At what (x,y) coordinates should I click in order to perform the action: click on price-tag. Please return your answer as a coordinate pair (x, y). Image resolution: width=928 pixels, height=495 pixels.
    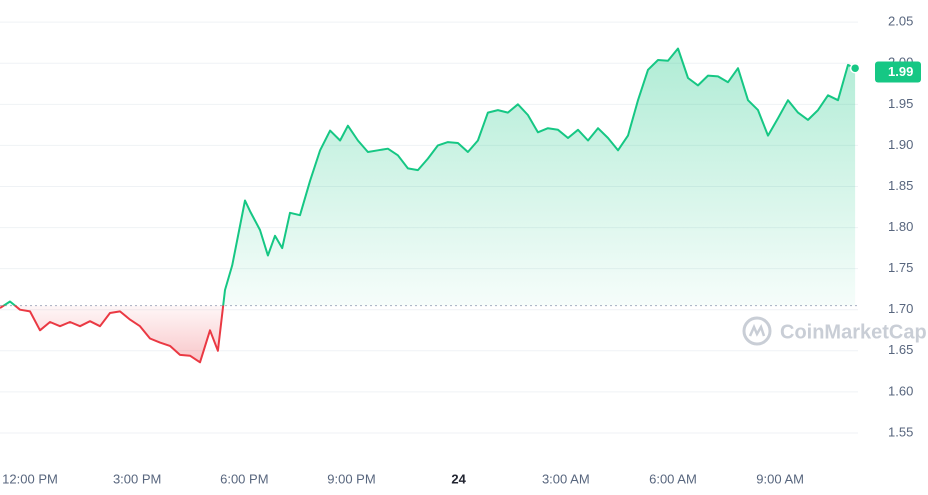
    Looking at the image, I should click on (898, 72).